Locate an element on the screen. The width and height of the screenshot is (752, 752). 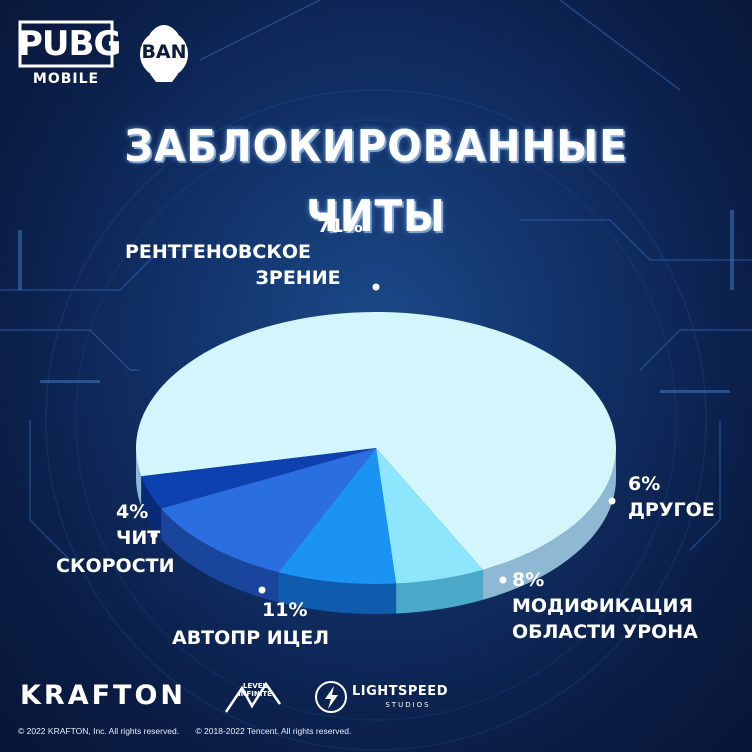
level-infinite-logo: LEVEL INFINITE is located at coordinates (254, 696).